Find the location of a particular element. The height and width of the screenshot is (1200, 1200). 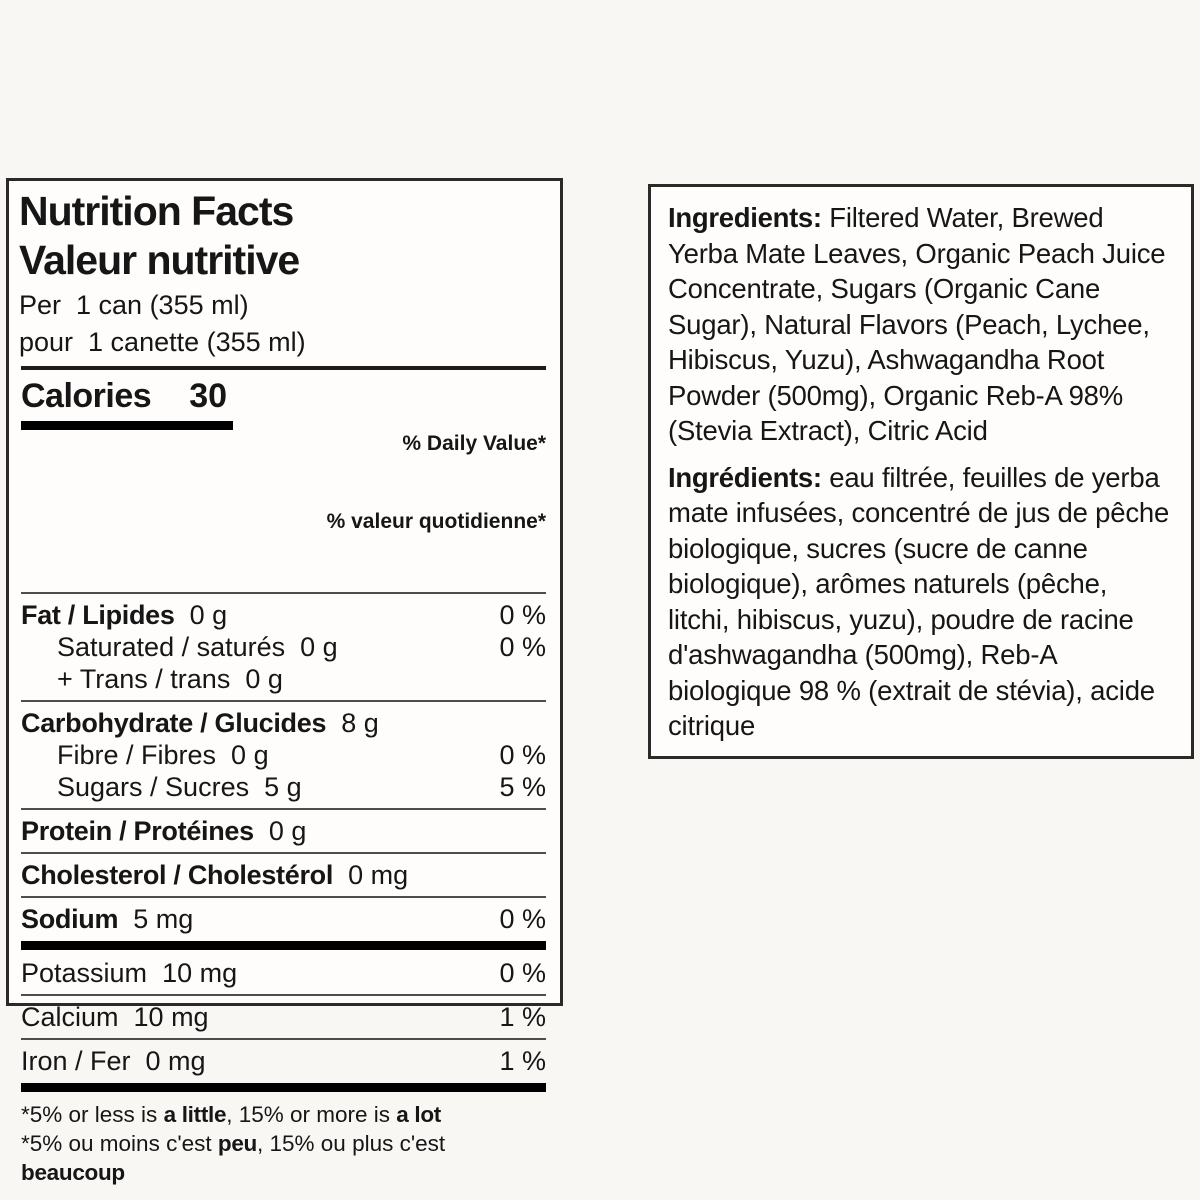

nutrient-row: + Trans / trans 0 g is located at coordinates (283, 679).